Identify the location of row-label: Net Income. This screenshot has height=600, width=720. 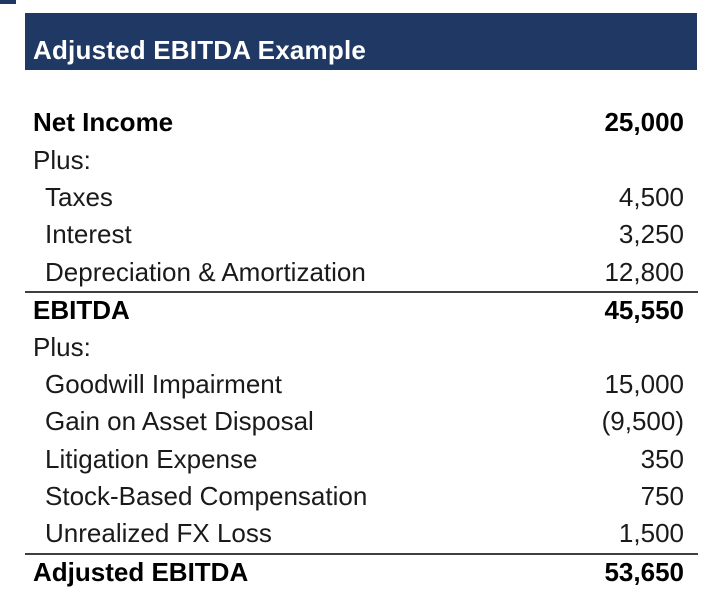
(103, 122).